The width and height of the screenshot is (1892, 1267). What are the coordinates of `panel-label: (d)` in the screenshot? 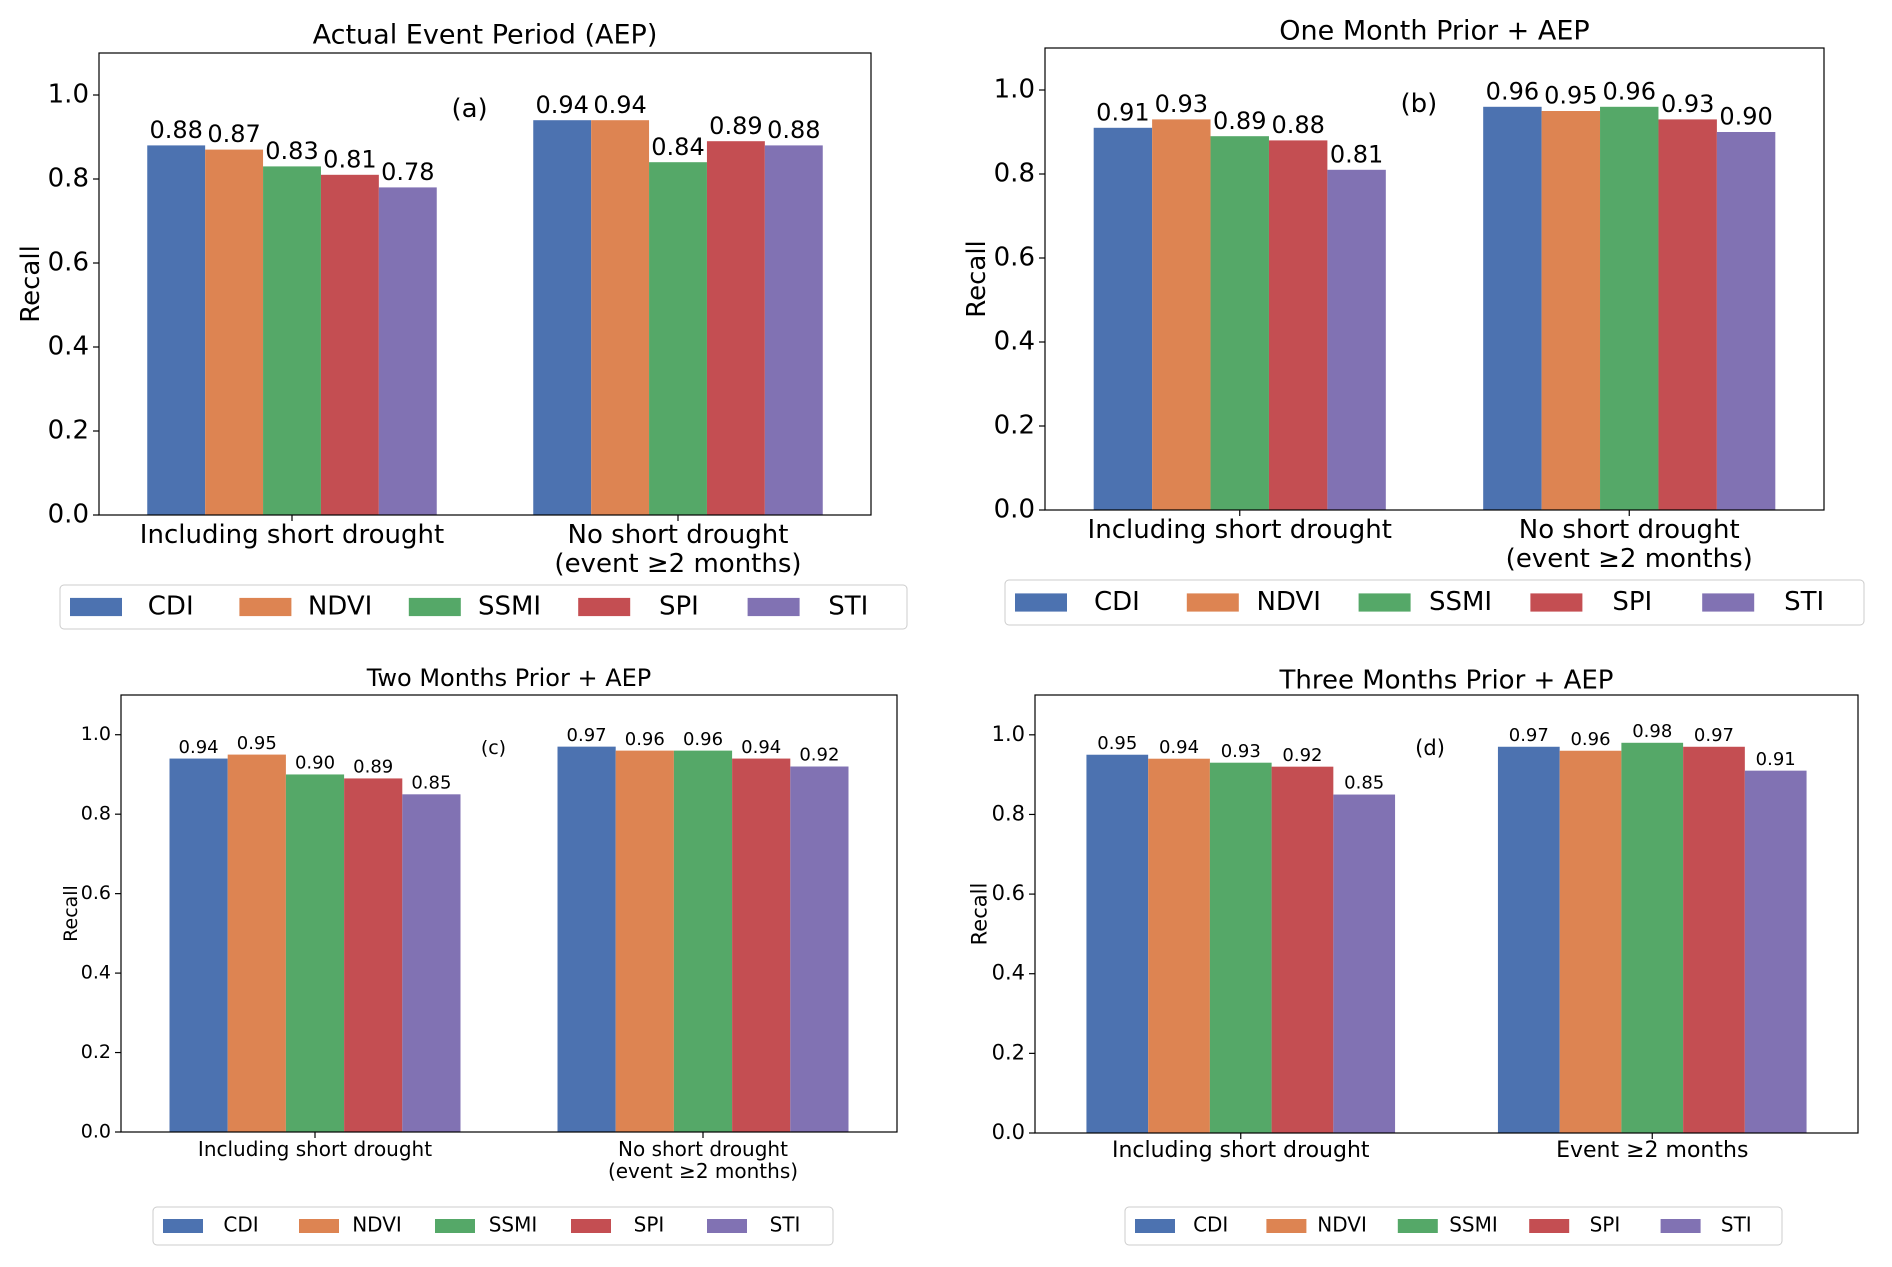 It's located at (1430, 748).